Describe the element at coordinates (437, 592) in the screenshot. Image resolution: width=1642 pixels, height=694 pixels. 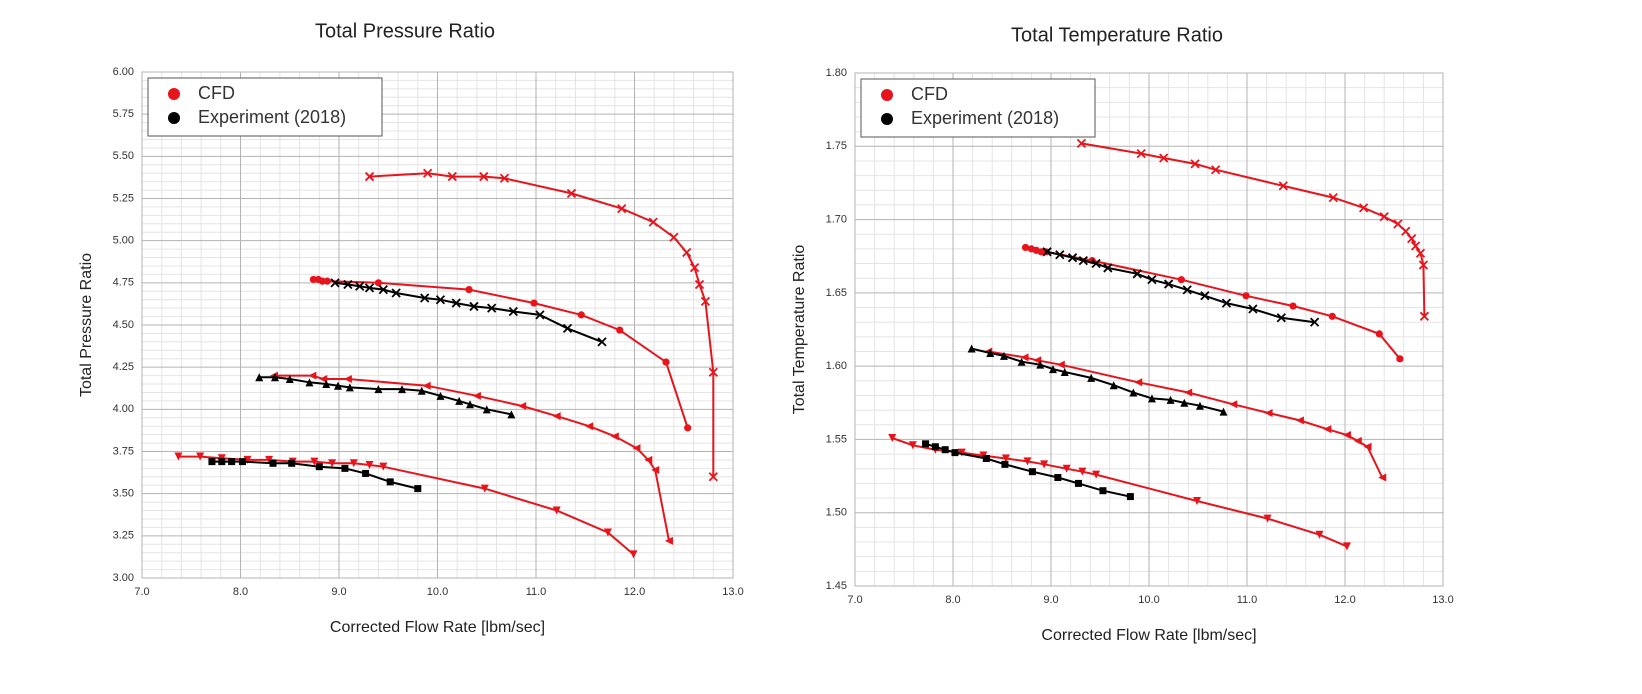
I see `x-tick-label: 10.0` at that location.